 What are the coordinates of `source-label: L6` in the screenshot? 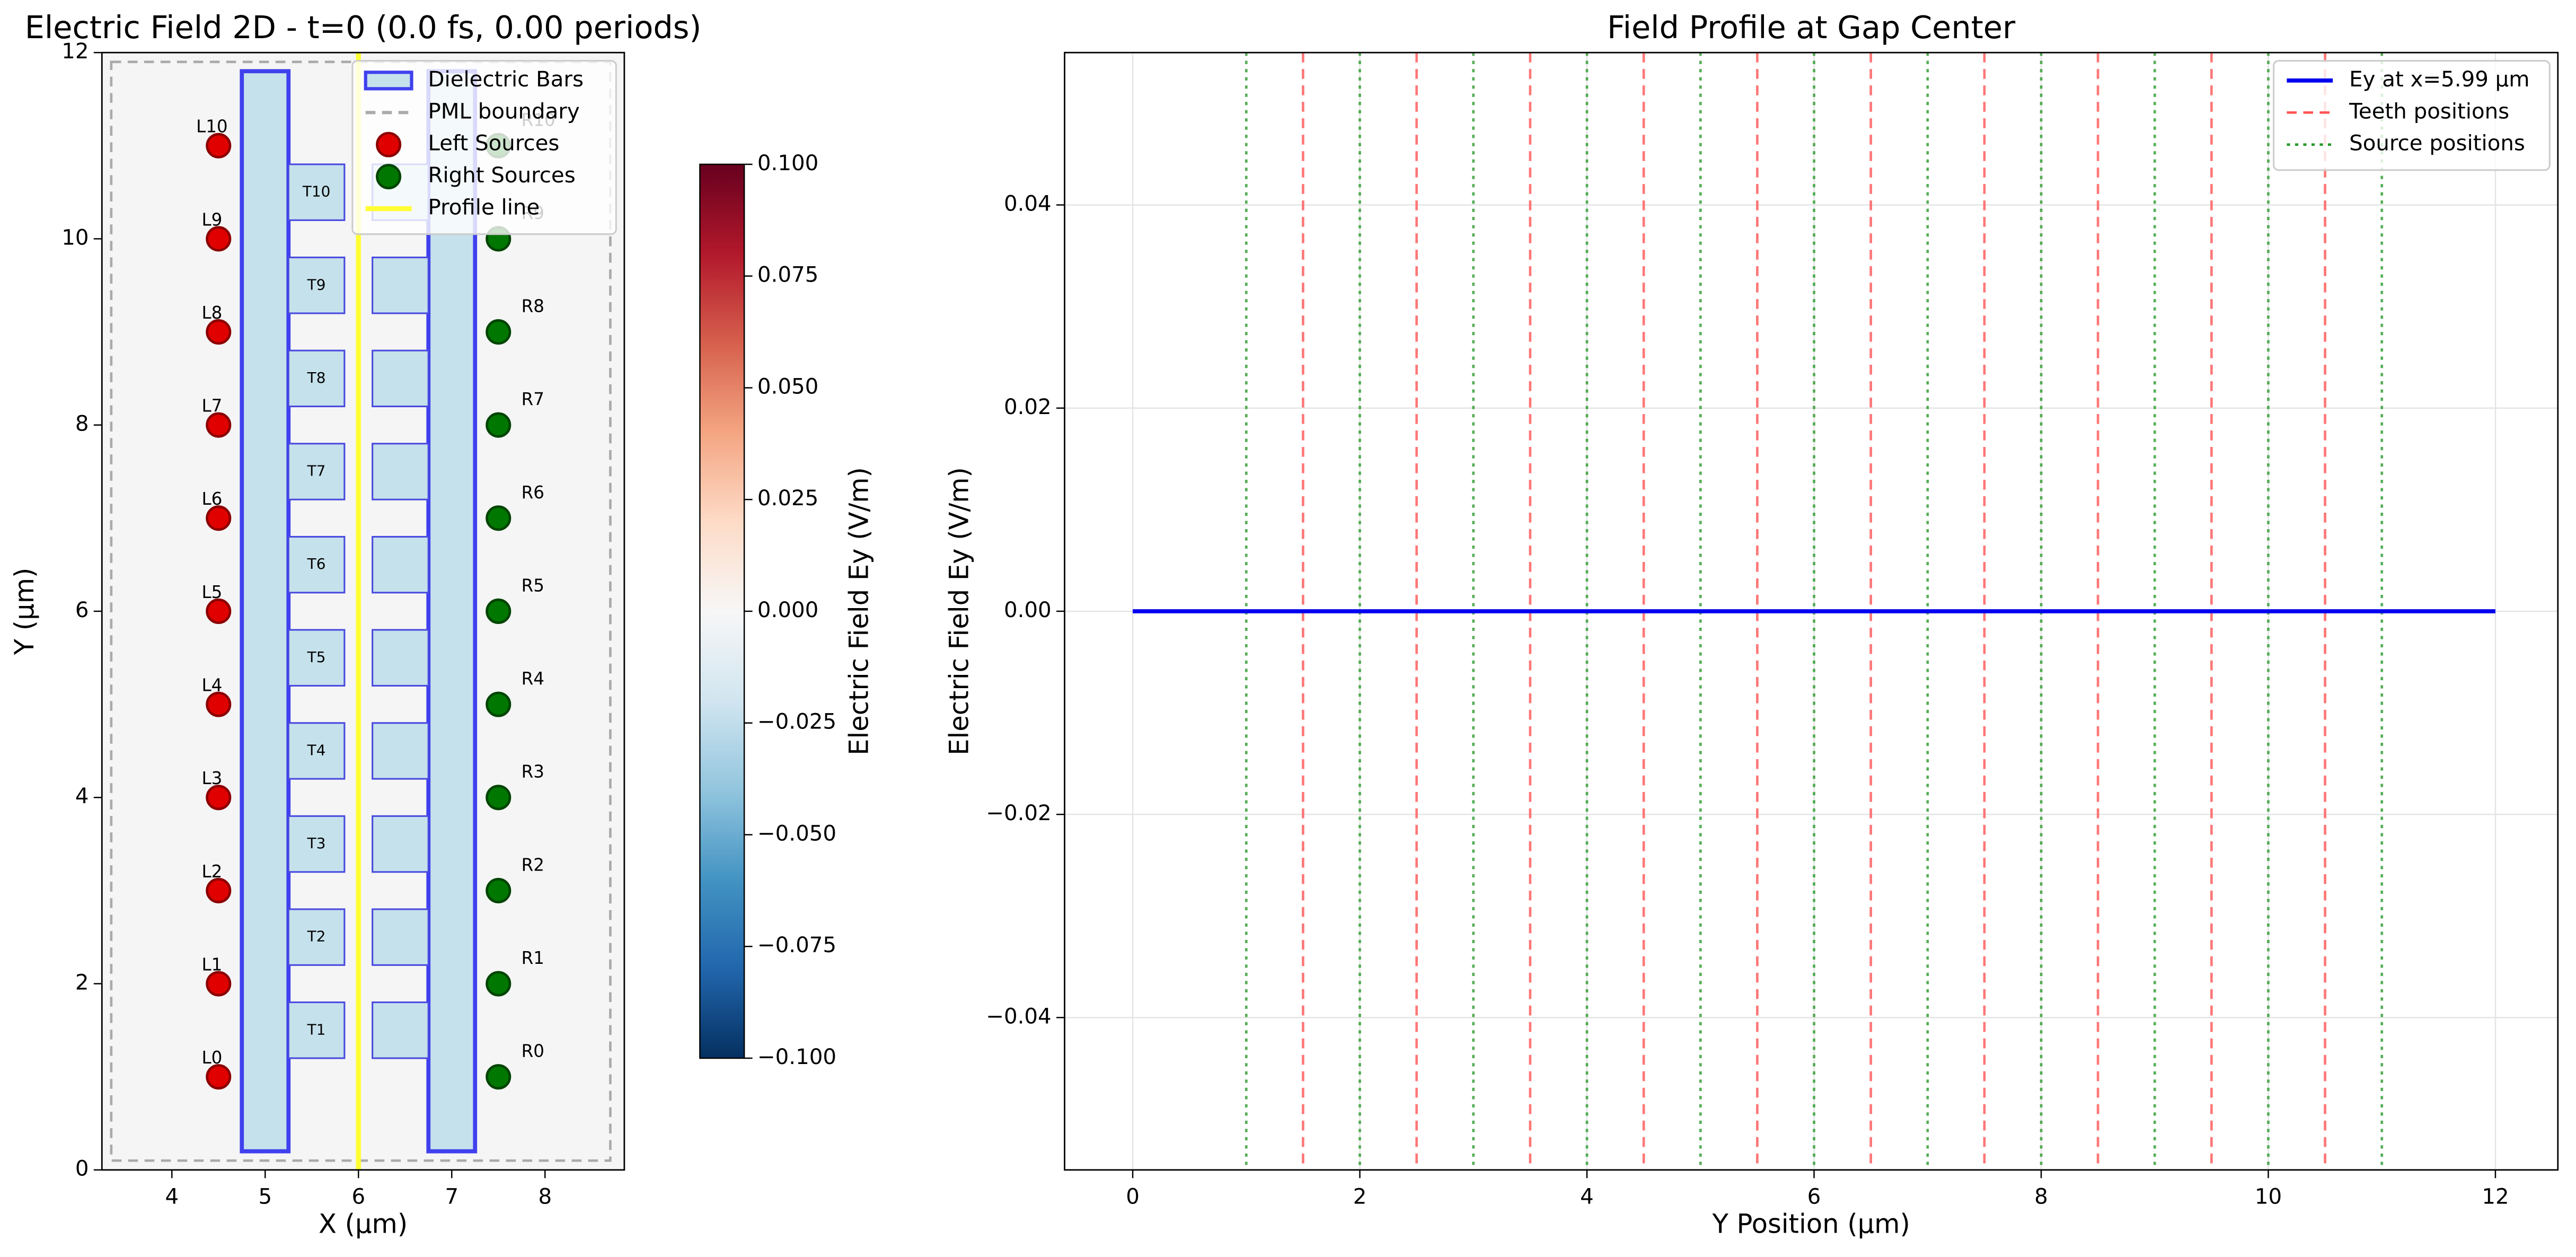 It's located at (211, 499).